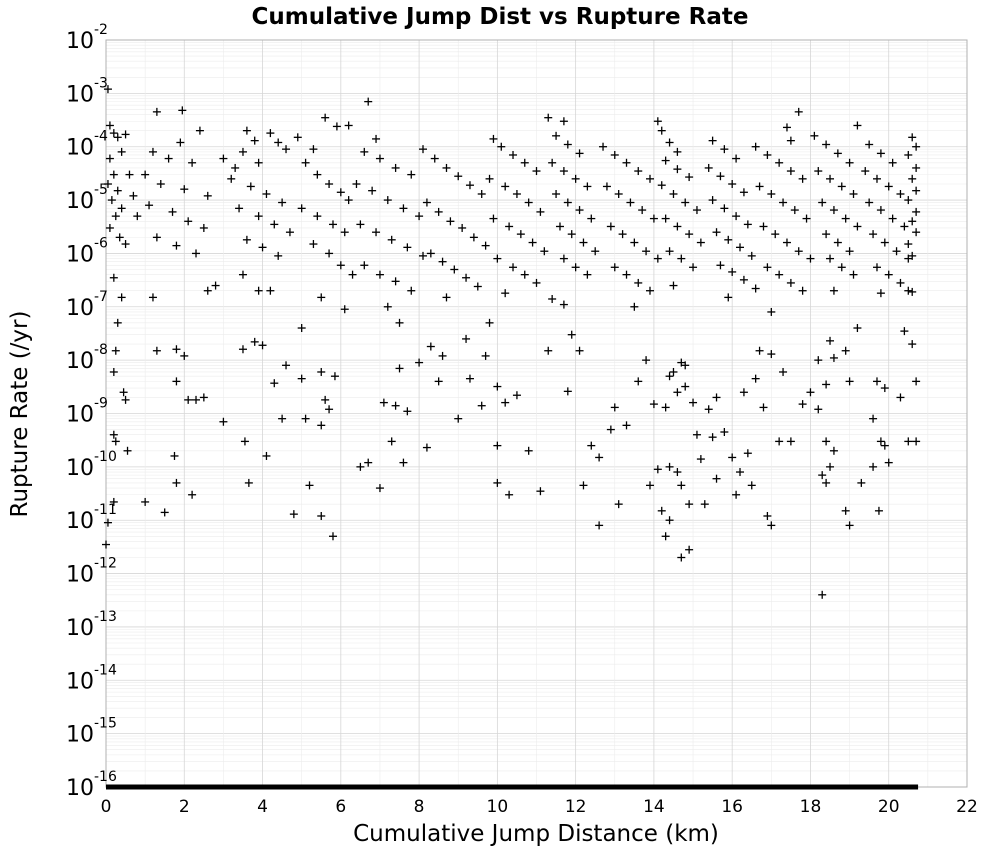 The width and height of the screenshot is (1000, 850). Describe the element at coordinates (91, 678) in the screenshot. I see `y-tick-label: 10⁻¹⁴` at that location.